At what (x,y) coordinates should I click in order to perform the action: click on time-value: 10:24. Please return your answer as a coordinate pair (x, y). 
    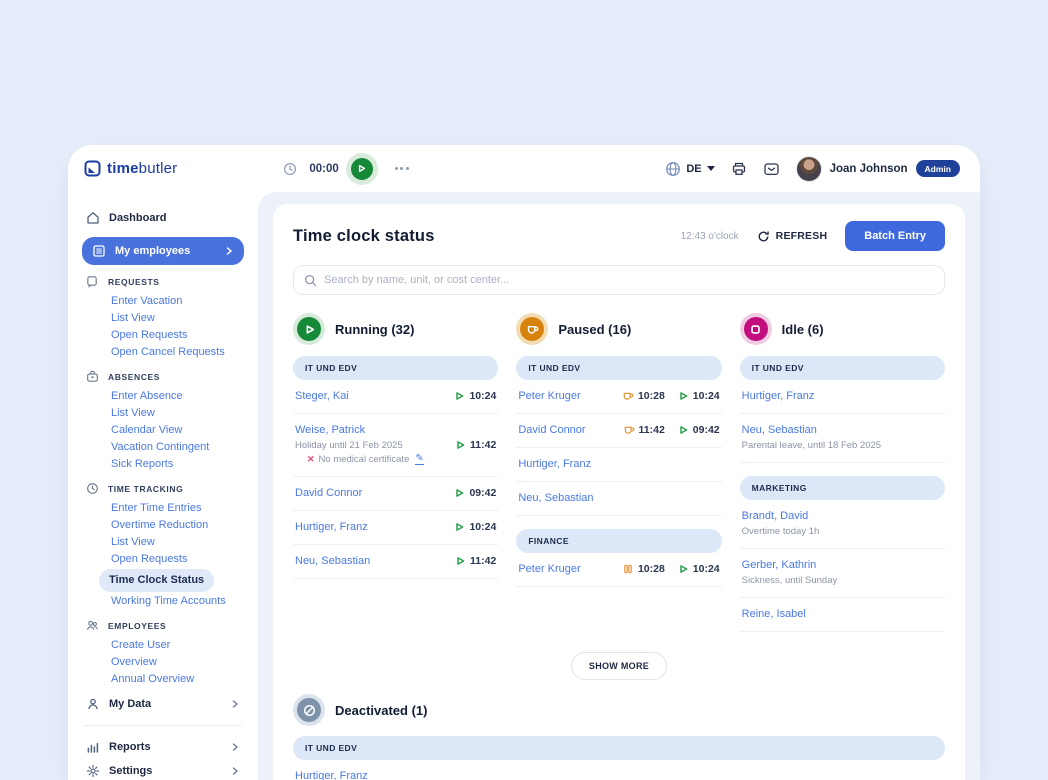
    Looking at the image, I should click on (706, 569).